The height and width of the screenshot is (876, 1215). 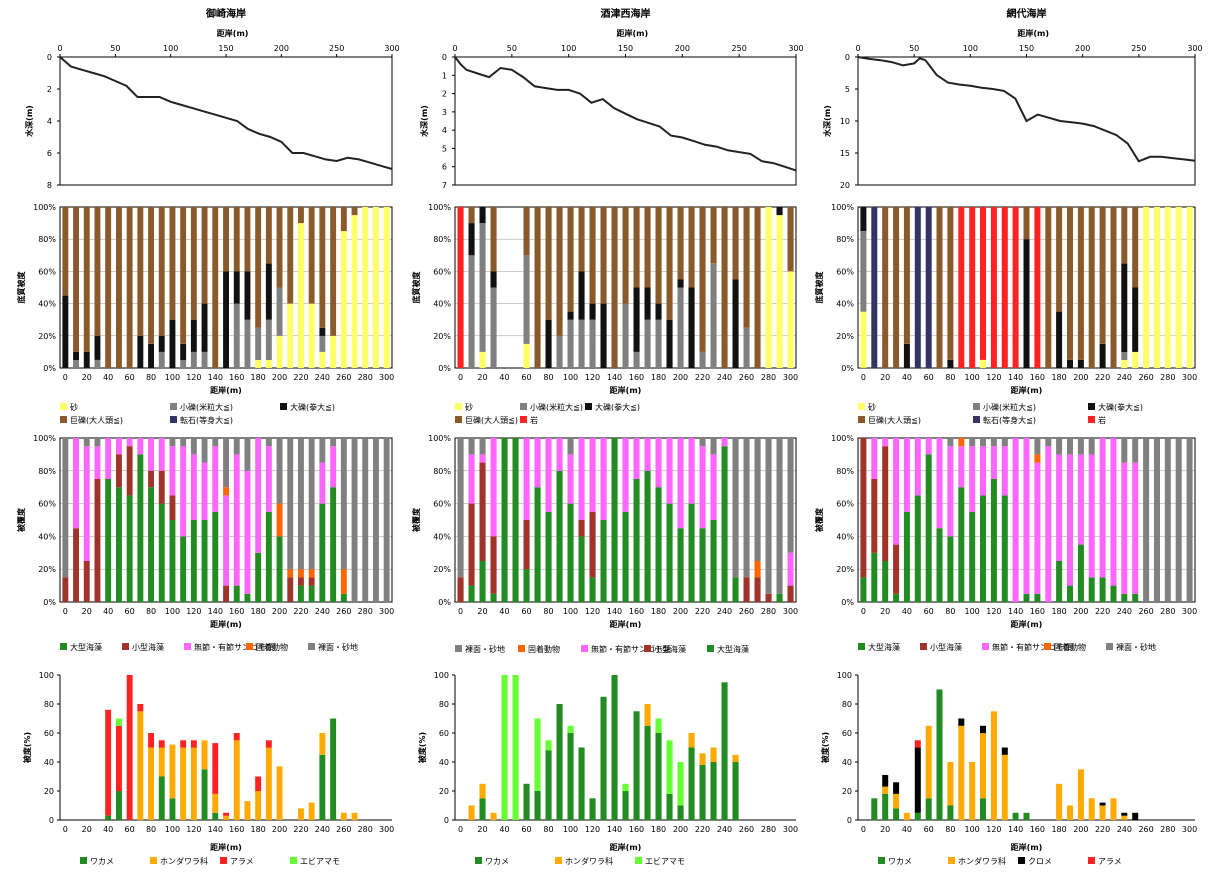 What do you see at coordinates (917, 287) in the screenshot?
I see `bar-segment-bedrock` at bounding box center [917, 287].